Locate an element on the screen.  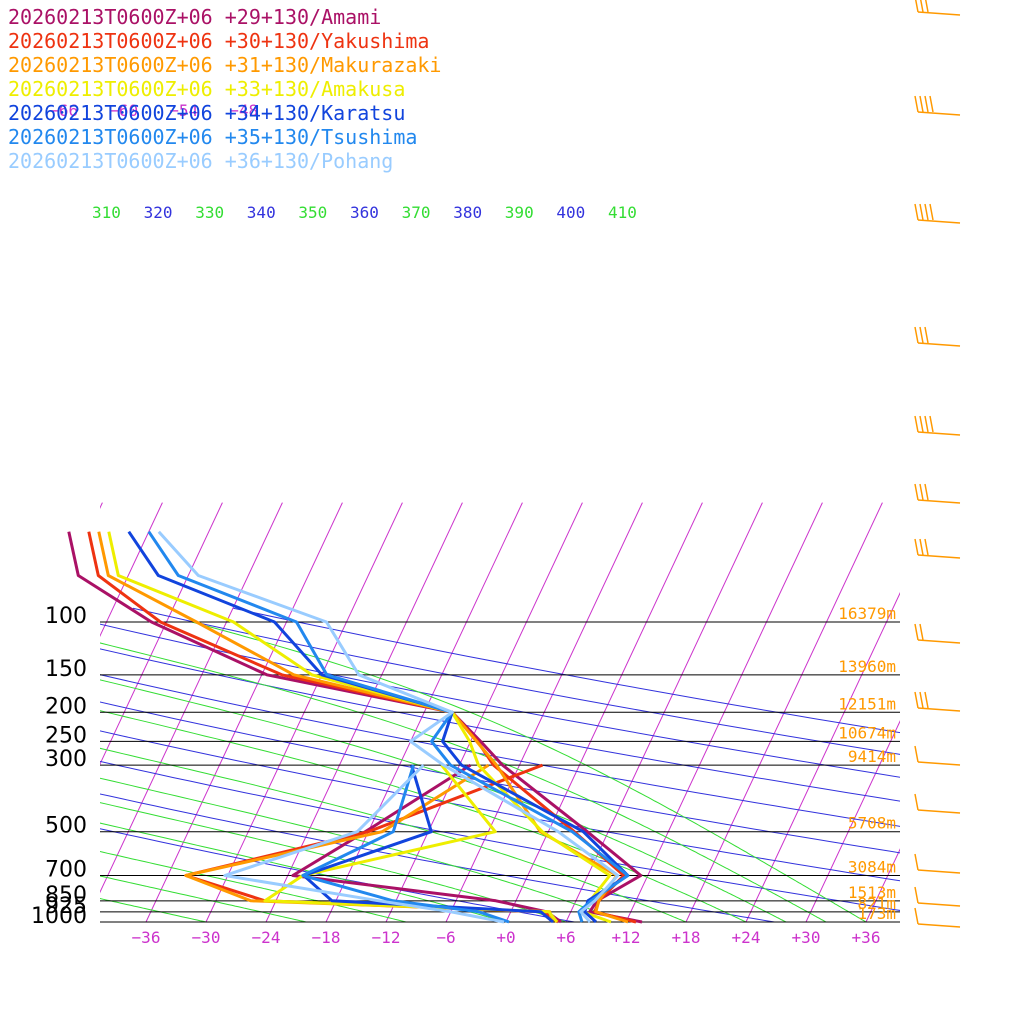
theta-label: 410 is located at coordinates (622, 212).